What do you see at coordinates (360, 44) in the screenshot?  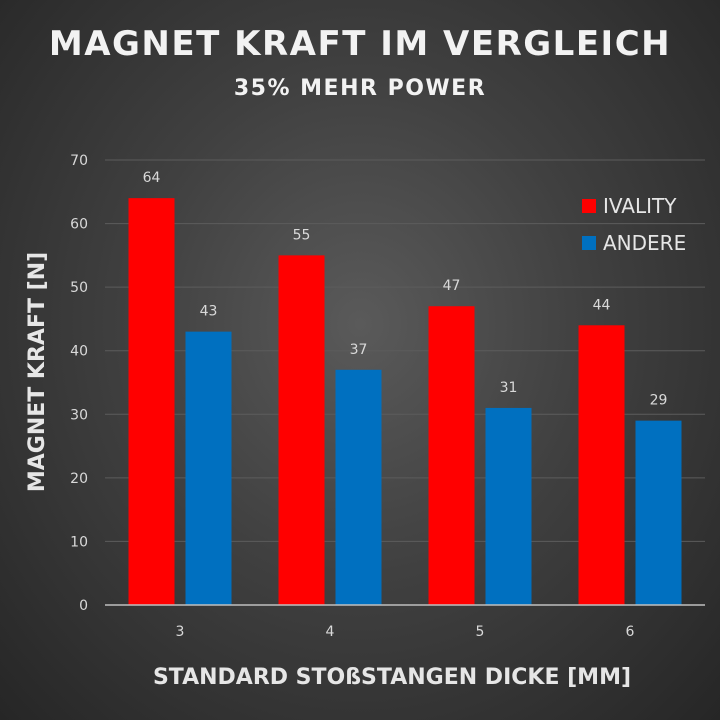 I see `chart-title: MAGNET KRAFT IM VERGLEICH` at bounding box center [360, 44].